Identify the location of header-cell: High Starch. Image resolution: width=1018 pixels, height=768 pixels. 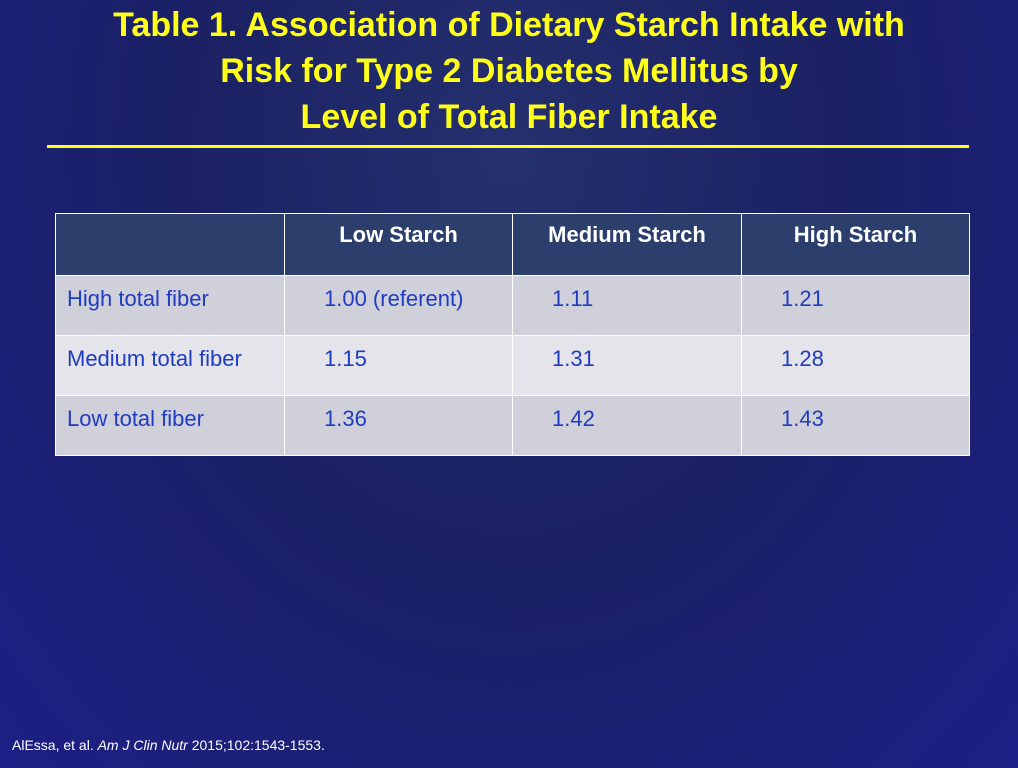
(855, 244).